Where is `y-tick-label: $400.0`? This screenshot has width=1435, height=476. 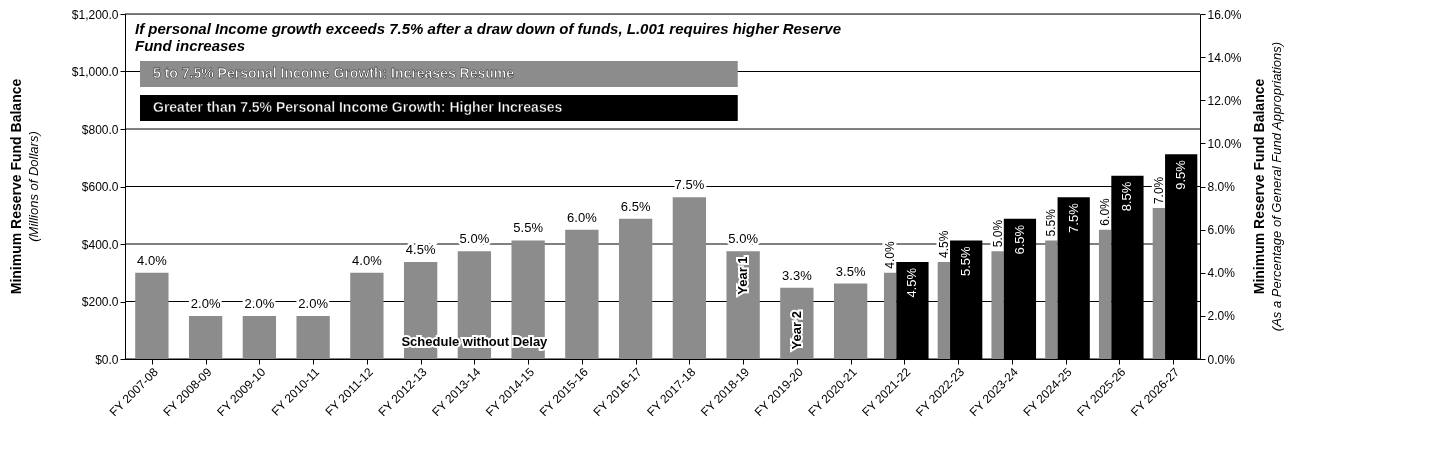
y-tick-label: $400.0 is located at coordinates (100, 244).